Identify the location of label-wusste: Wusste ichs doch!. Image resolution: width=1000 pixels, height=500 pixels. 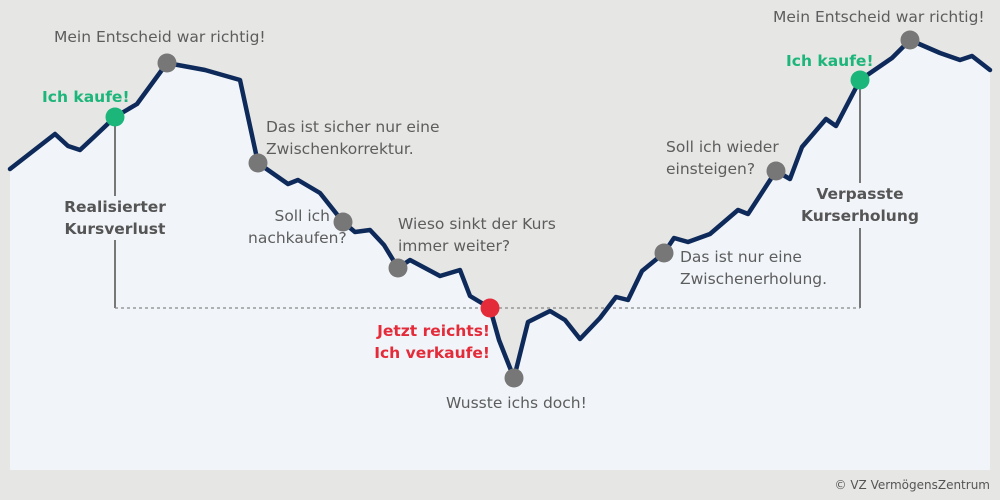
(516, 403).